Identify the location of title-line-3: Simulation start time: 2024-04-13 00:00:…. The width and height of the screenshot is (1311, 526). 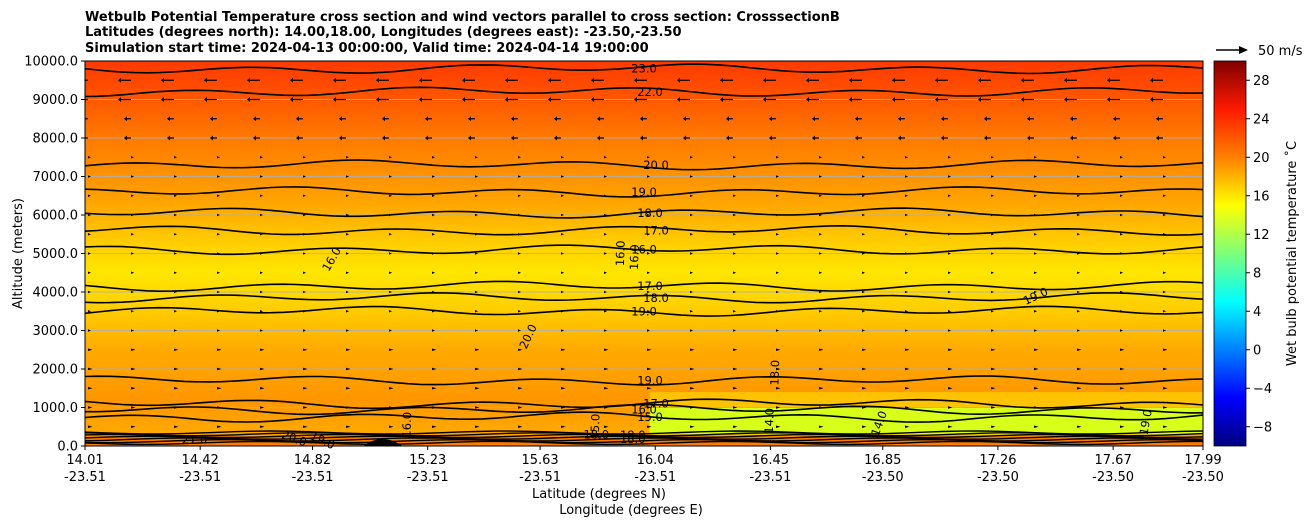
(367, 48).